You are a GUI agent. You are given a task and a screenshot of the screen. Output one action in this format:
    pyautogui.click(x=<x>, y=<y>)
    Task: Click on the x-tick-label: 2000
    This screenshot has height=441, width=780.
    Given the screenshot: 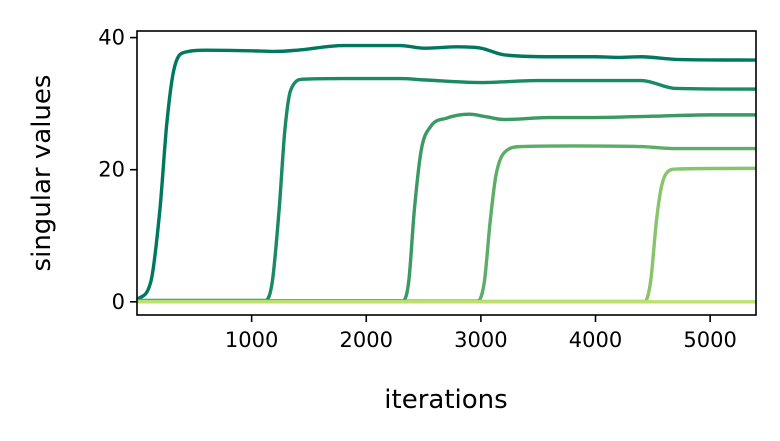 What is the action you would take?
    pyautogui.click(x=366, y=340)
    